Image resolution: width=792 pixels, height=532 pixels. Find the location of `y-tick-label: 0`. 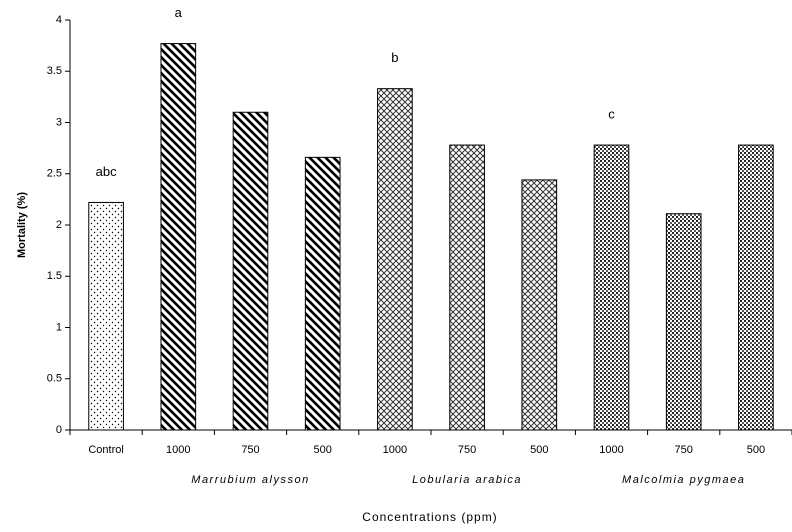

y-tick-label: 0 is located at coordinates (59, 430).